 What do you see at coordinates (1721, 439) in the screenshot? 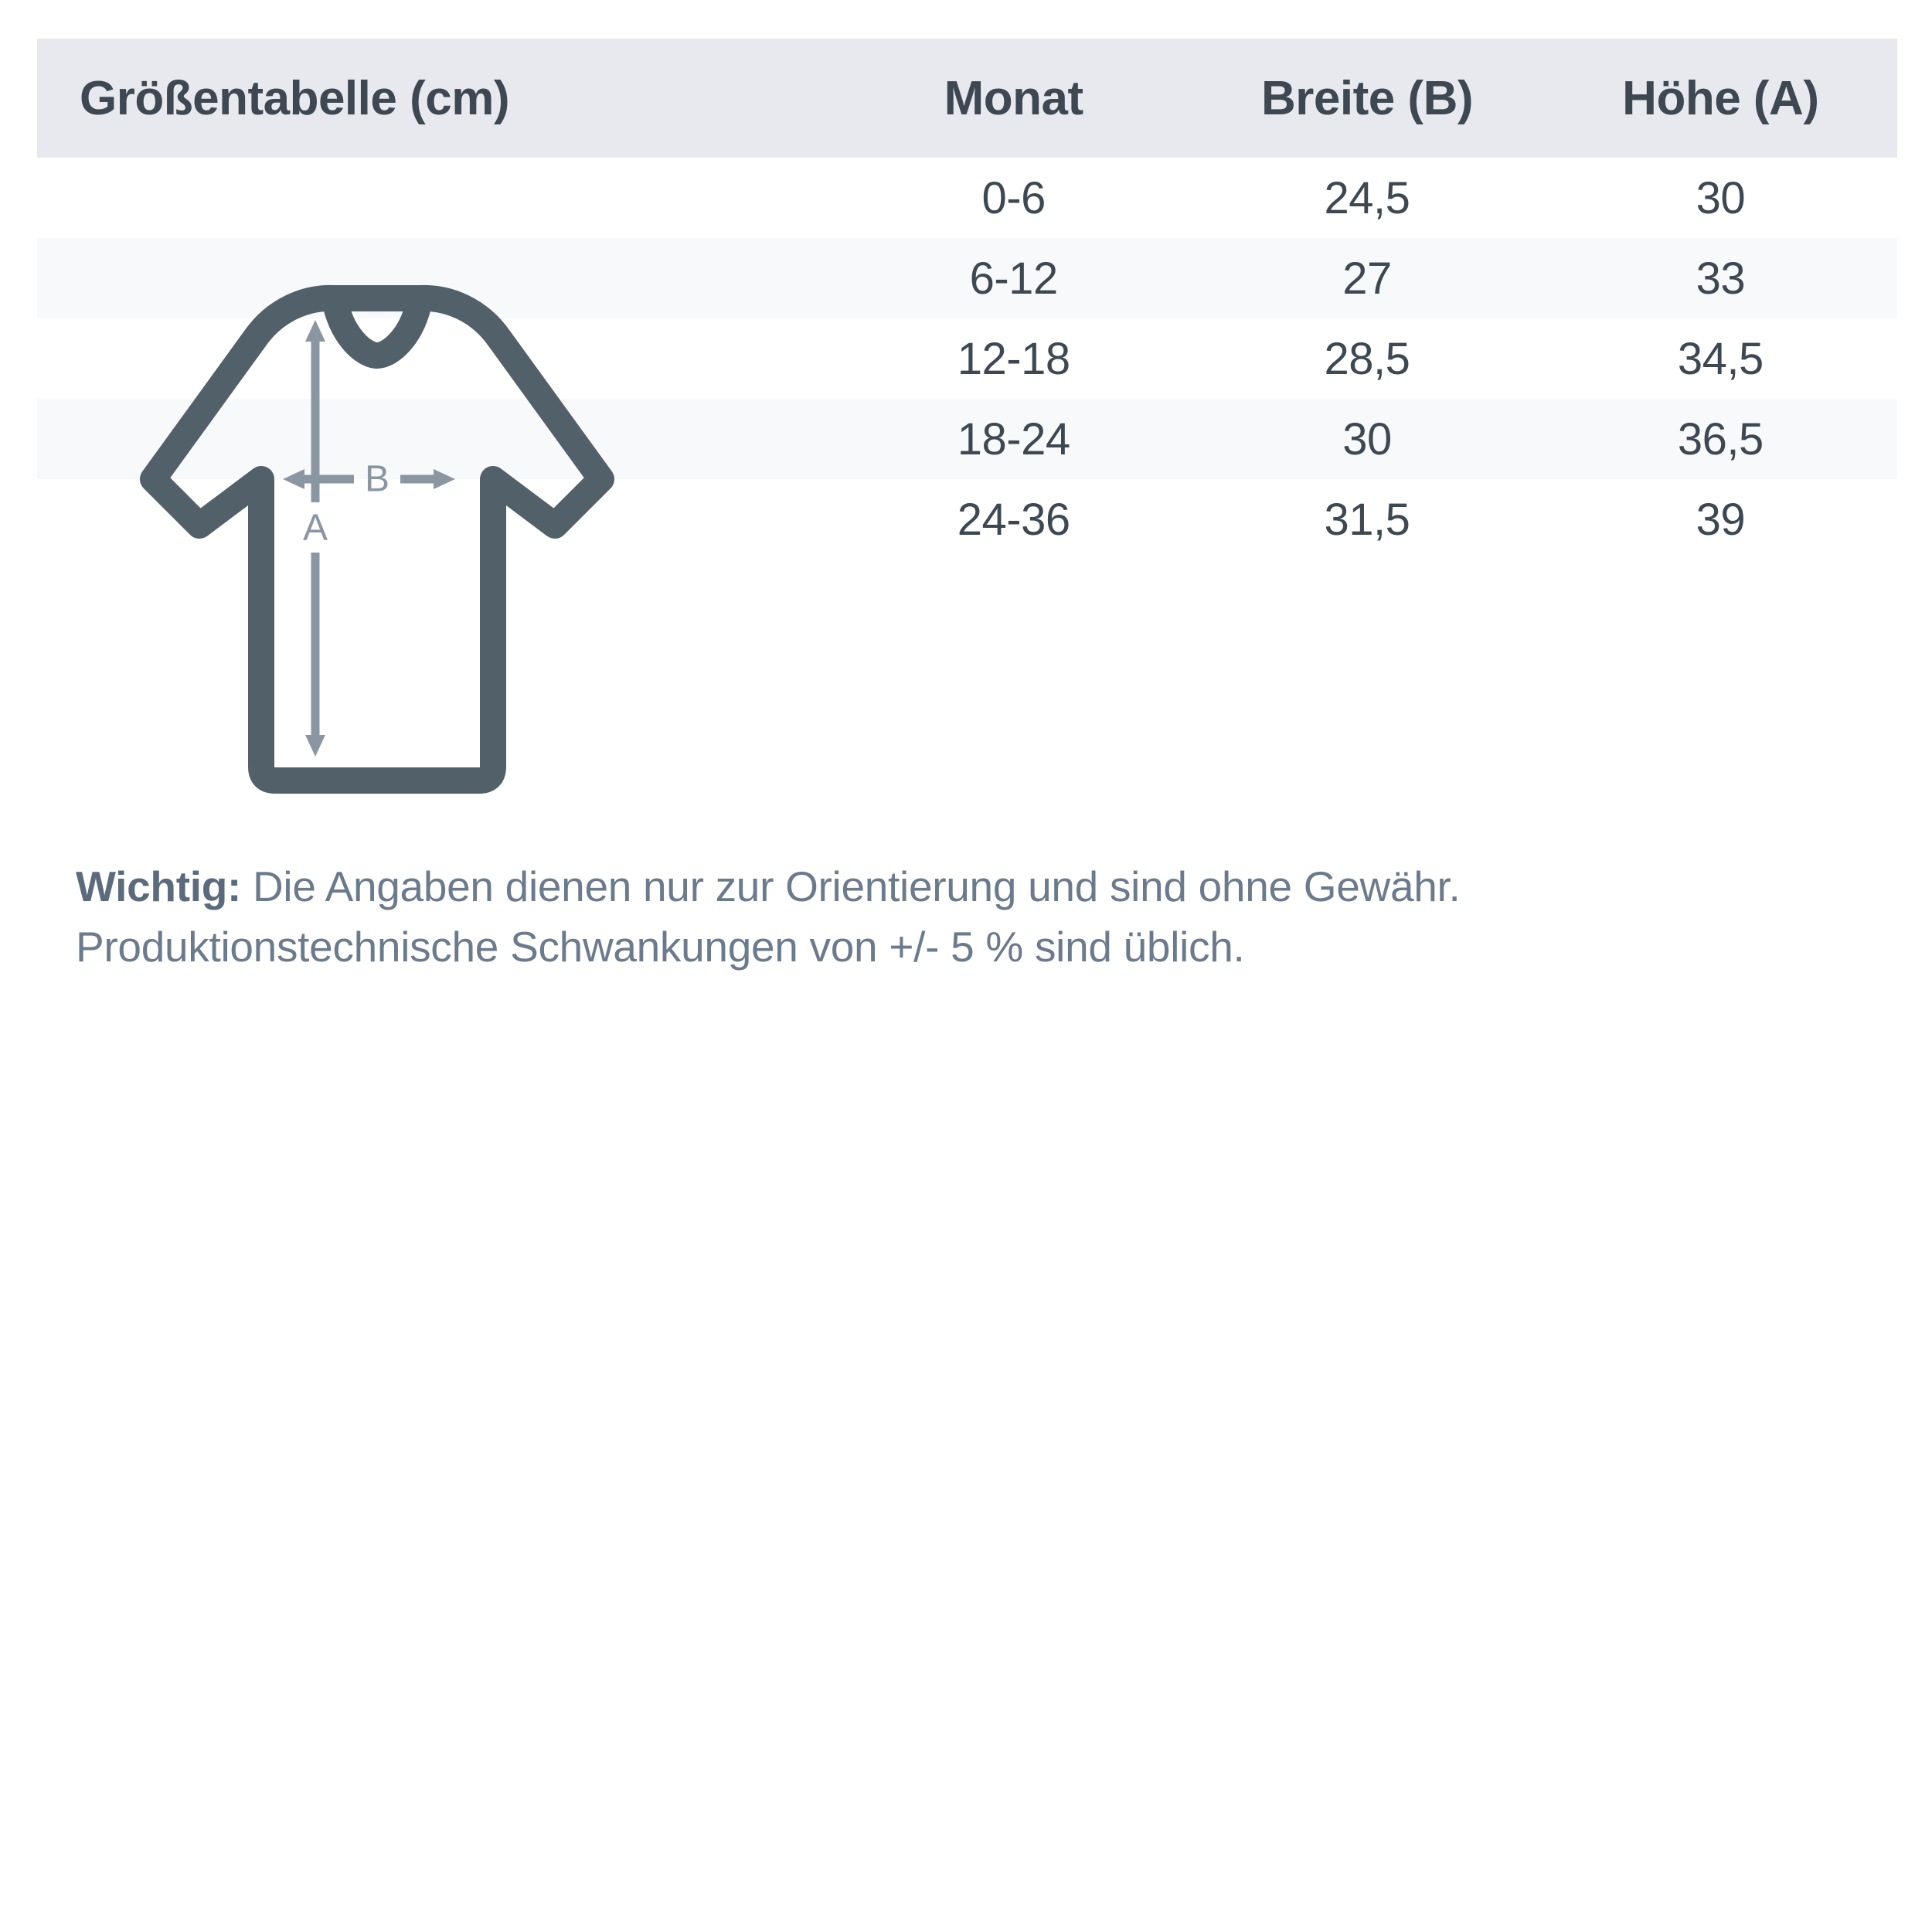
I see `cell-hoehe: 36,5` at bounding box center [1721, 439].